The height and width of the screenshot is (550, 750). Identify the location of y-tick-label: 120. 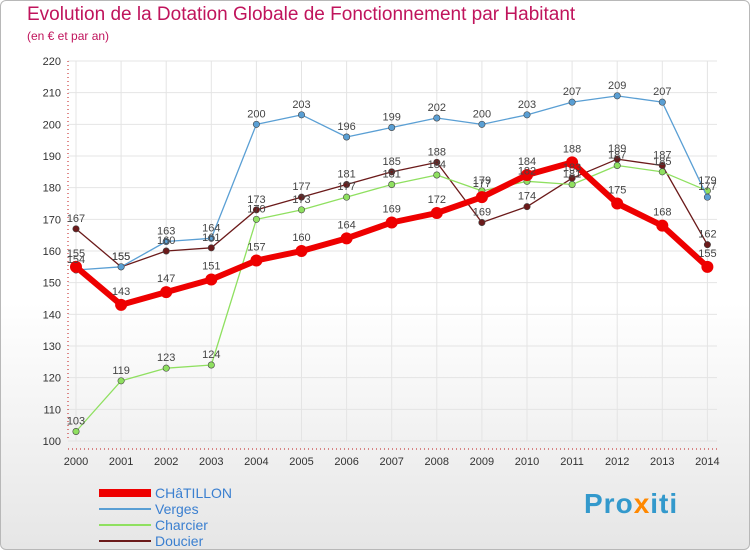
(52, 379).